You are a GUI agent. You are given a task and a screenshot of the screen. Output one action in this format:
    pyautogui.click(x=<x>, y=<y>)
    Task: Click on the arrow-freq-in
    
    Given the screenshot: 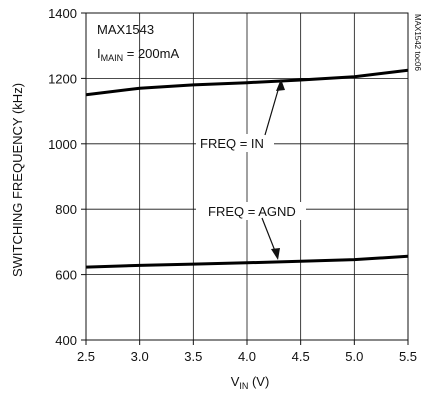 What is the action you would take?
    pyautogui.click(x=274, y=107)
    